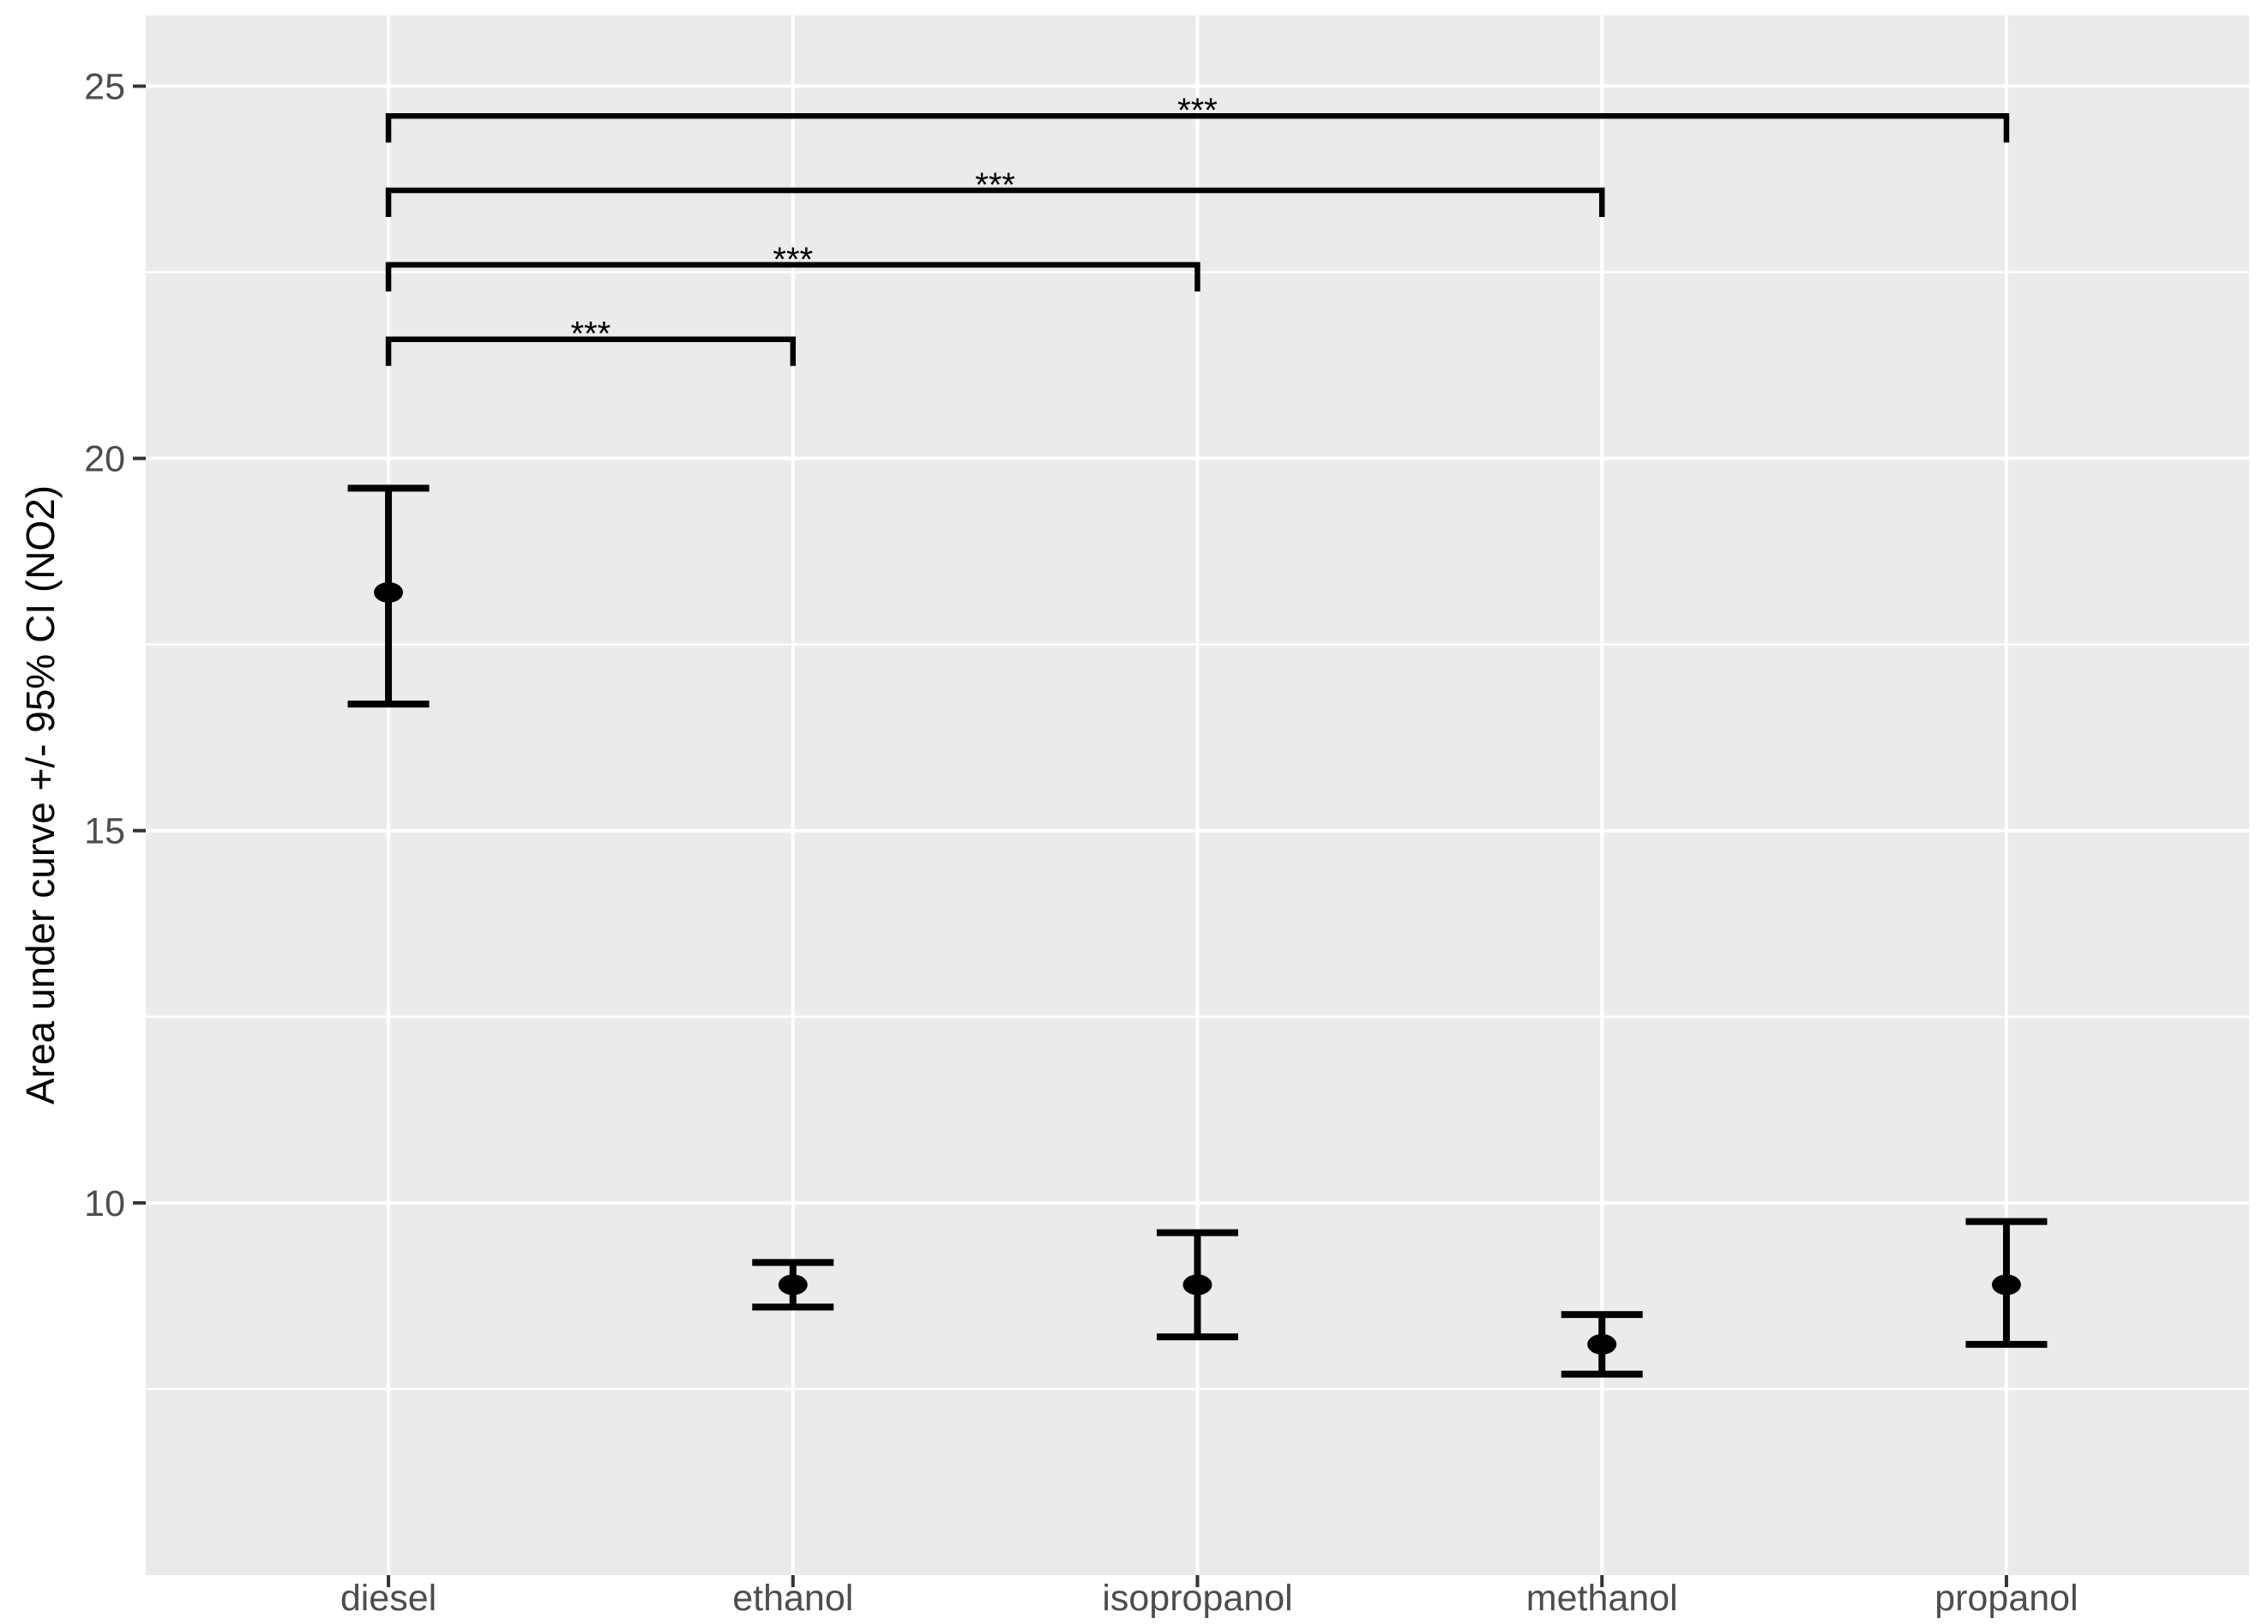  What do you see at coordinates (104, 1204) in the screenshot?
I see `y-tick-label: 10` at bounding box center [104, 1204].